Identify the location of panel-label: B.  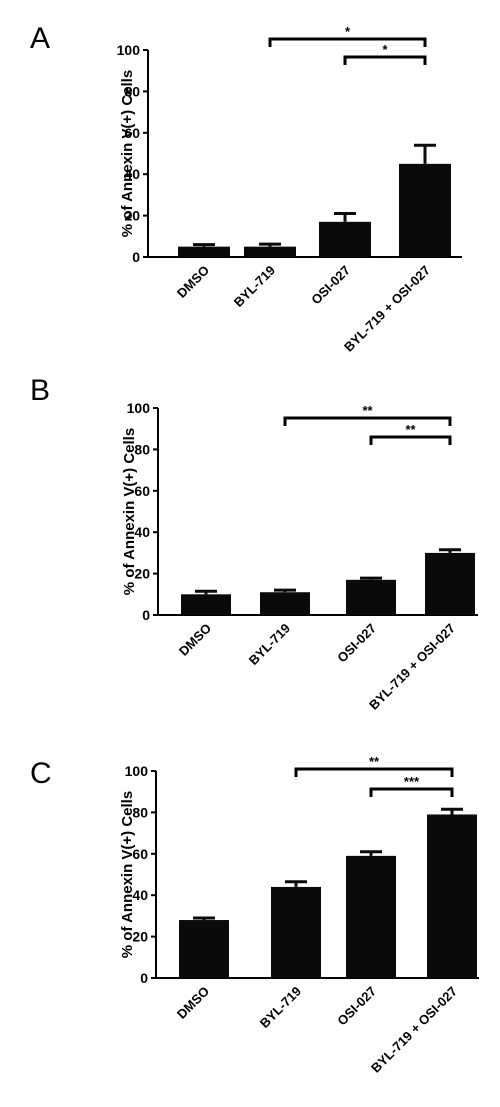
(40, 390).